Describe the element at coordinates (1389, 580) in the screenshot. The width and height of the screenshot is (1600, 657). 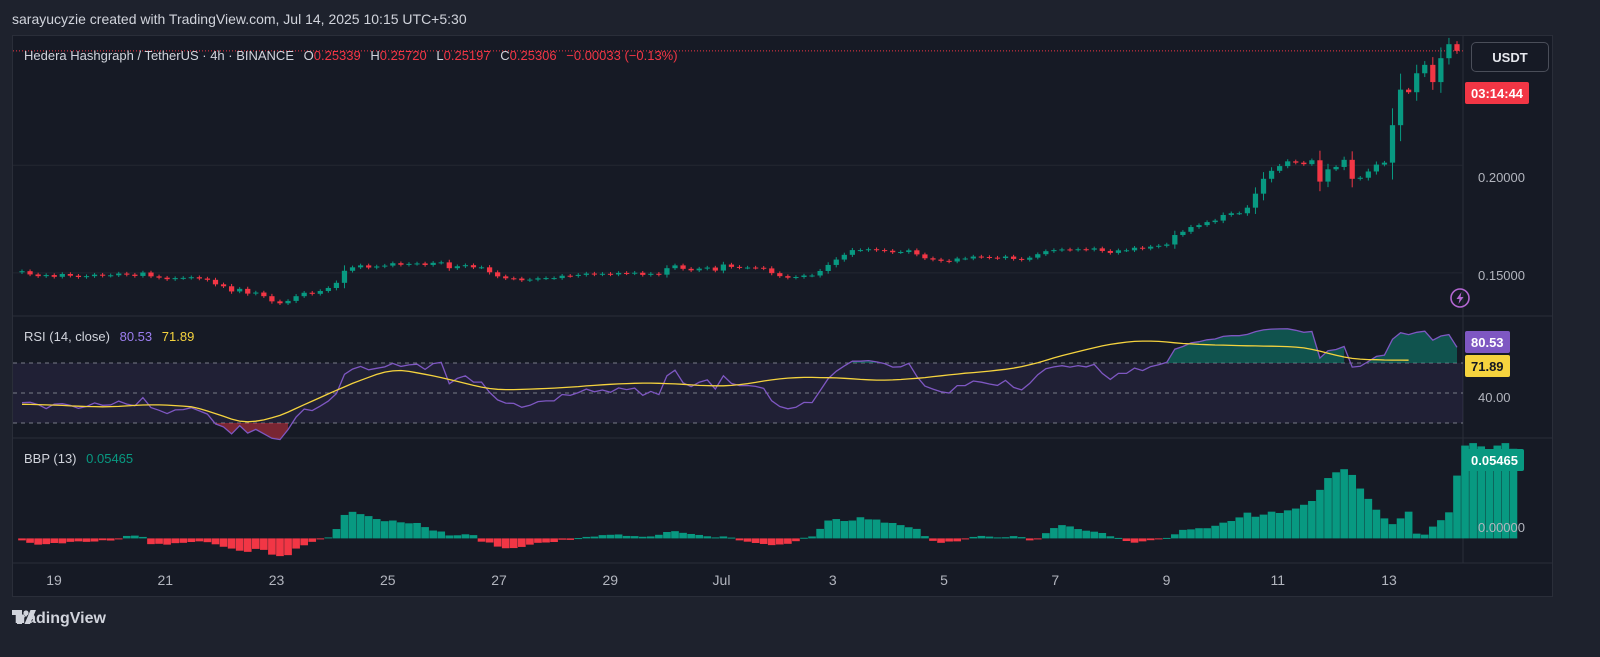
I see `time-axis-label: 13` at that location.